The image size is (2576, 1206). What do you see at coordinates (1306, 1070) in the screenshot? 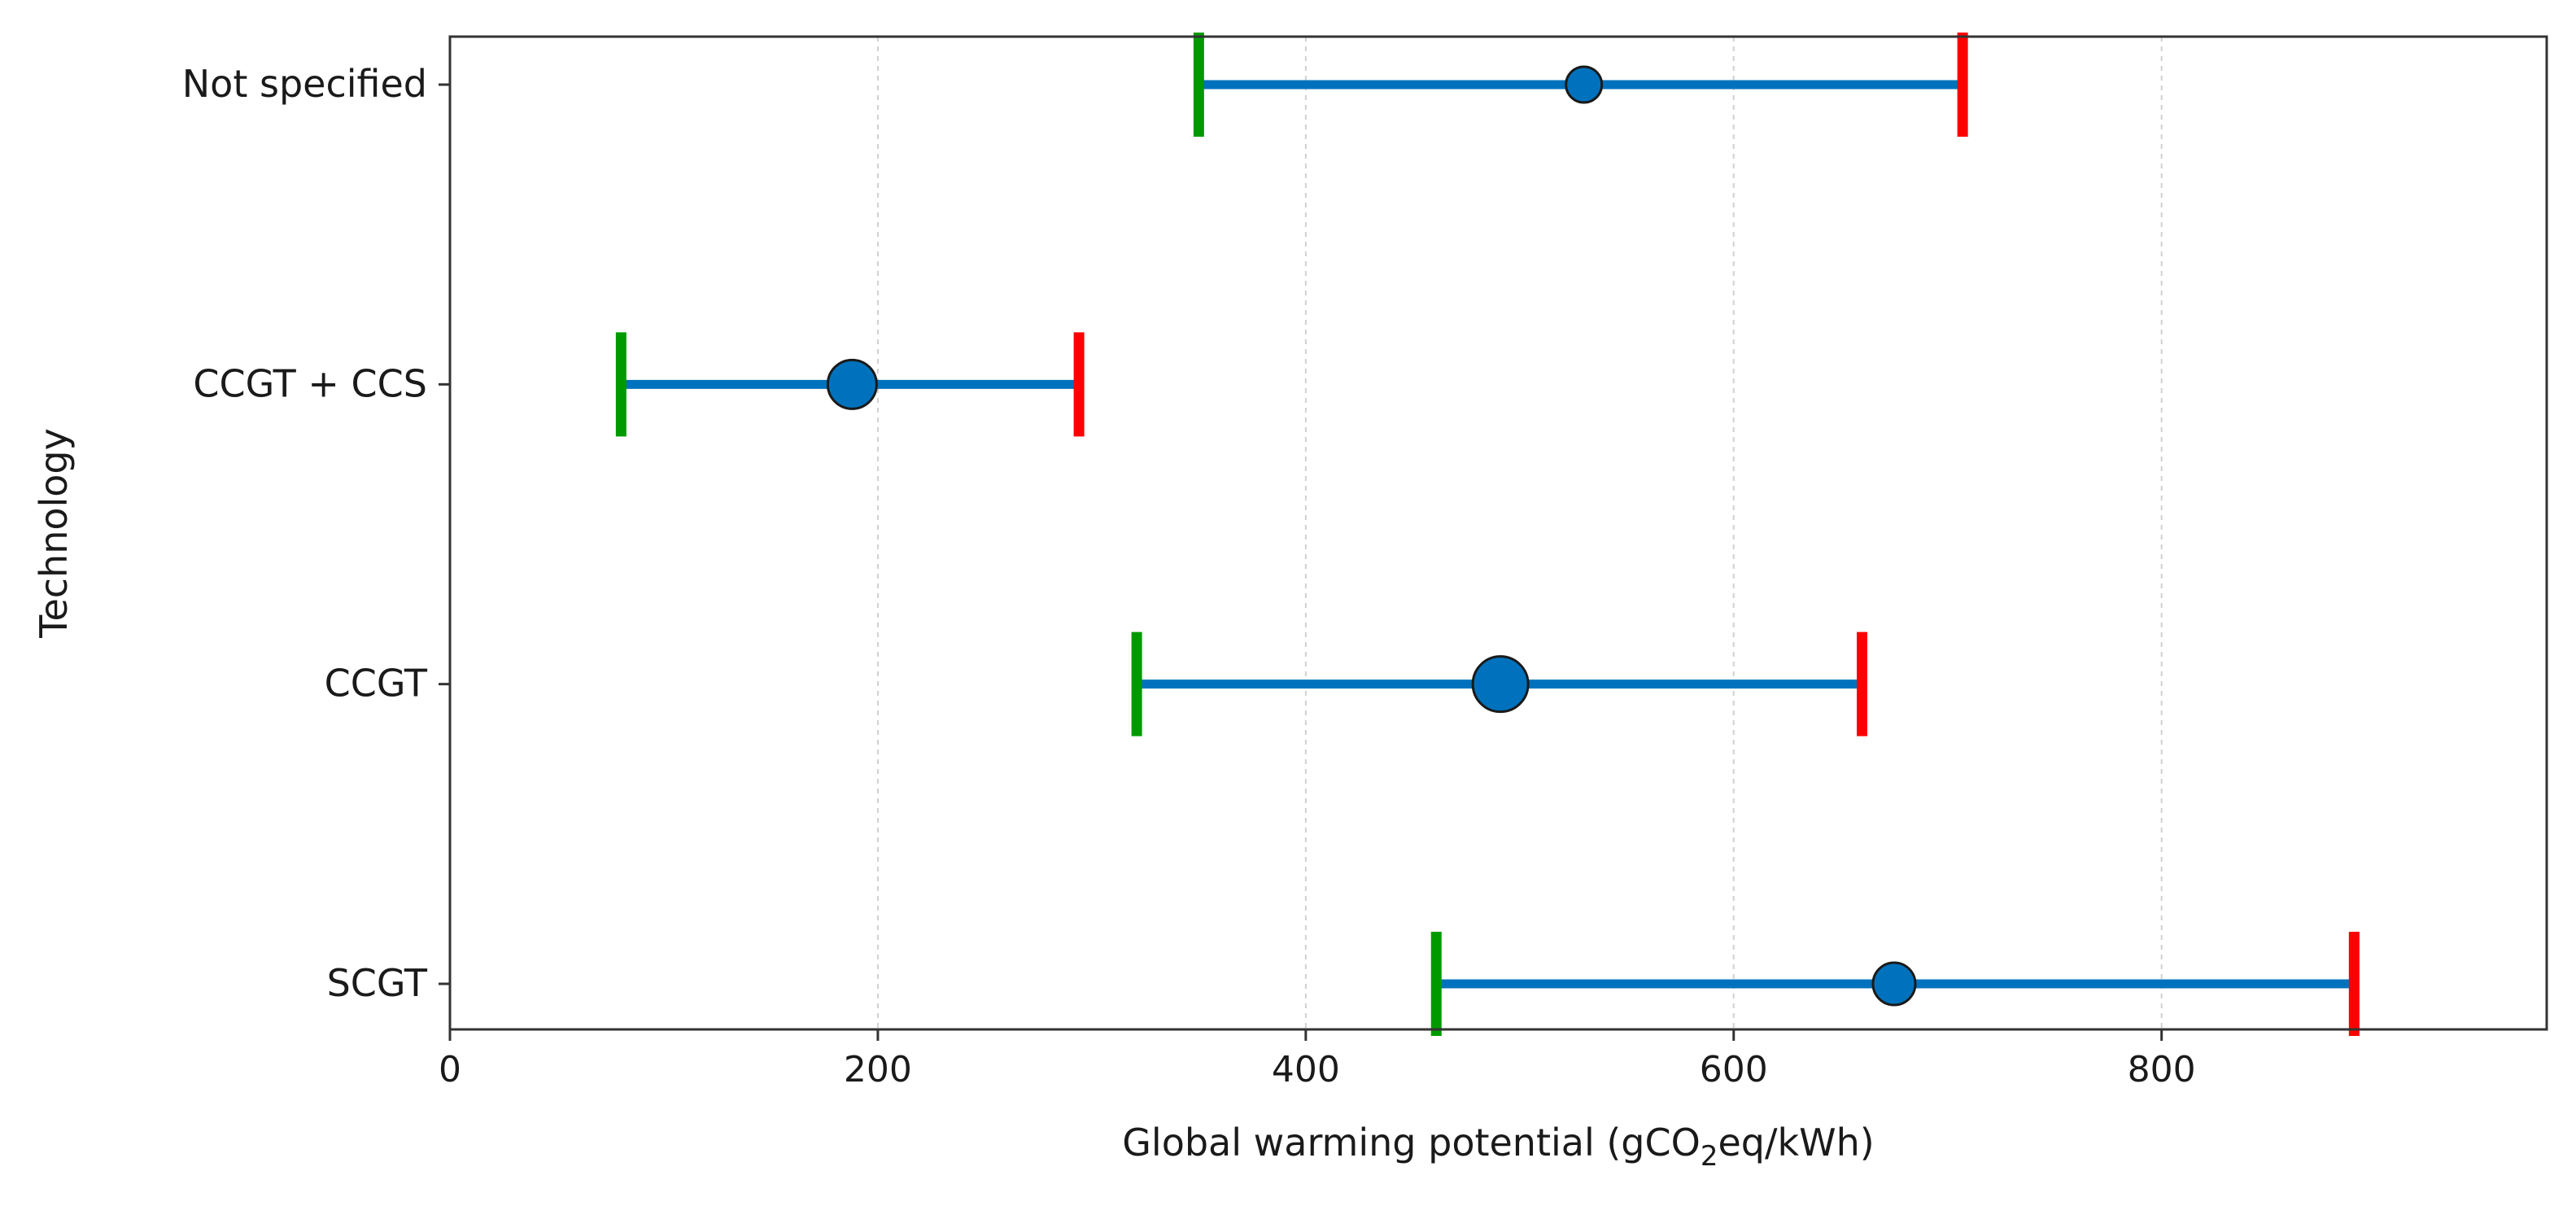
I see `x-tick-label: 400` at bounding box center [1306, 1070].